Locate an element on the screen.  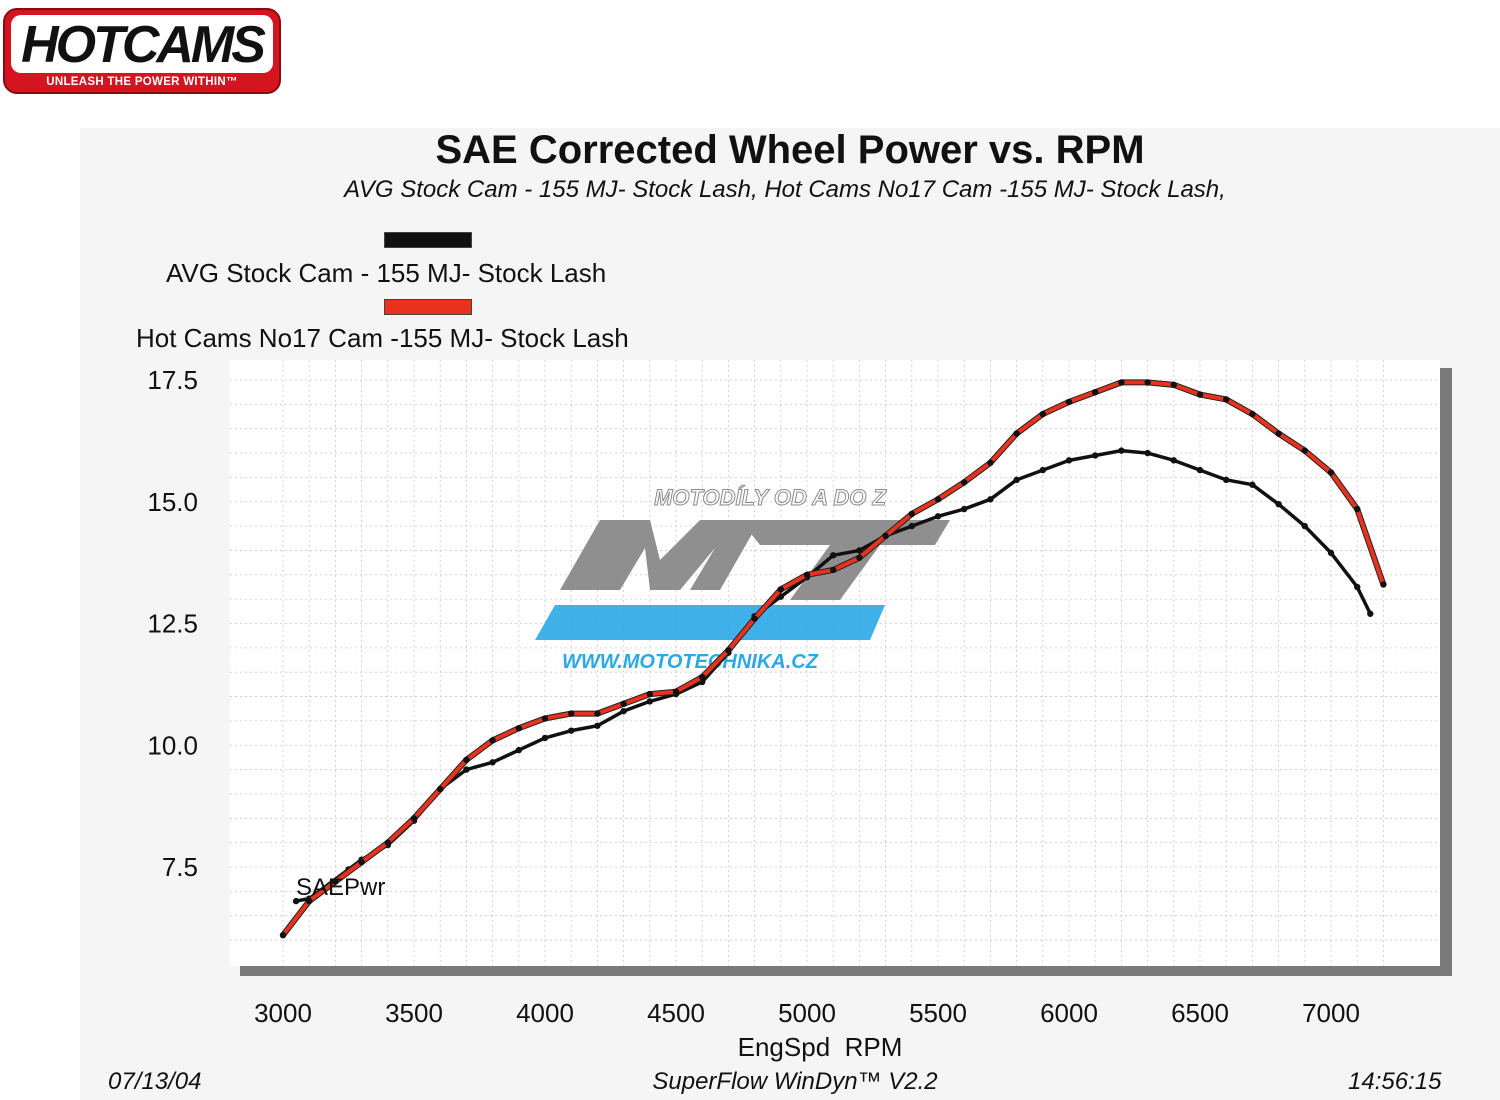
footer-time: 14:56:15 is located at coordinates (1395, 1081).